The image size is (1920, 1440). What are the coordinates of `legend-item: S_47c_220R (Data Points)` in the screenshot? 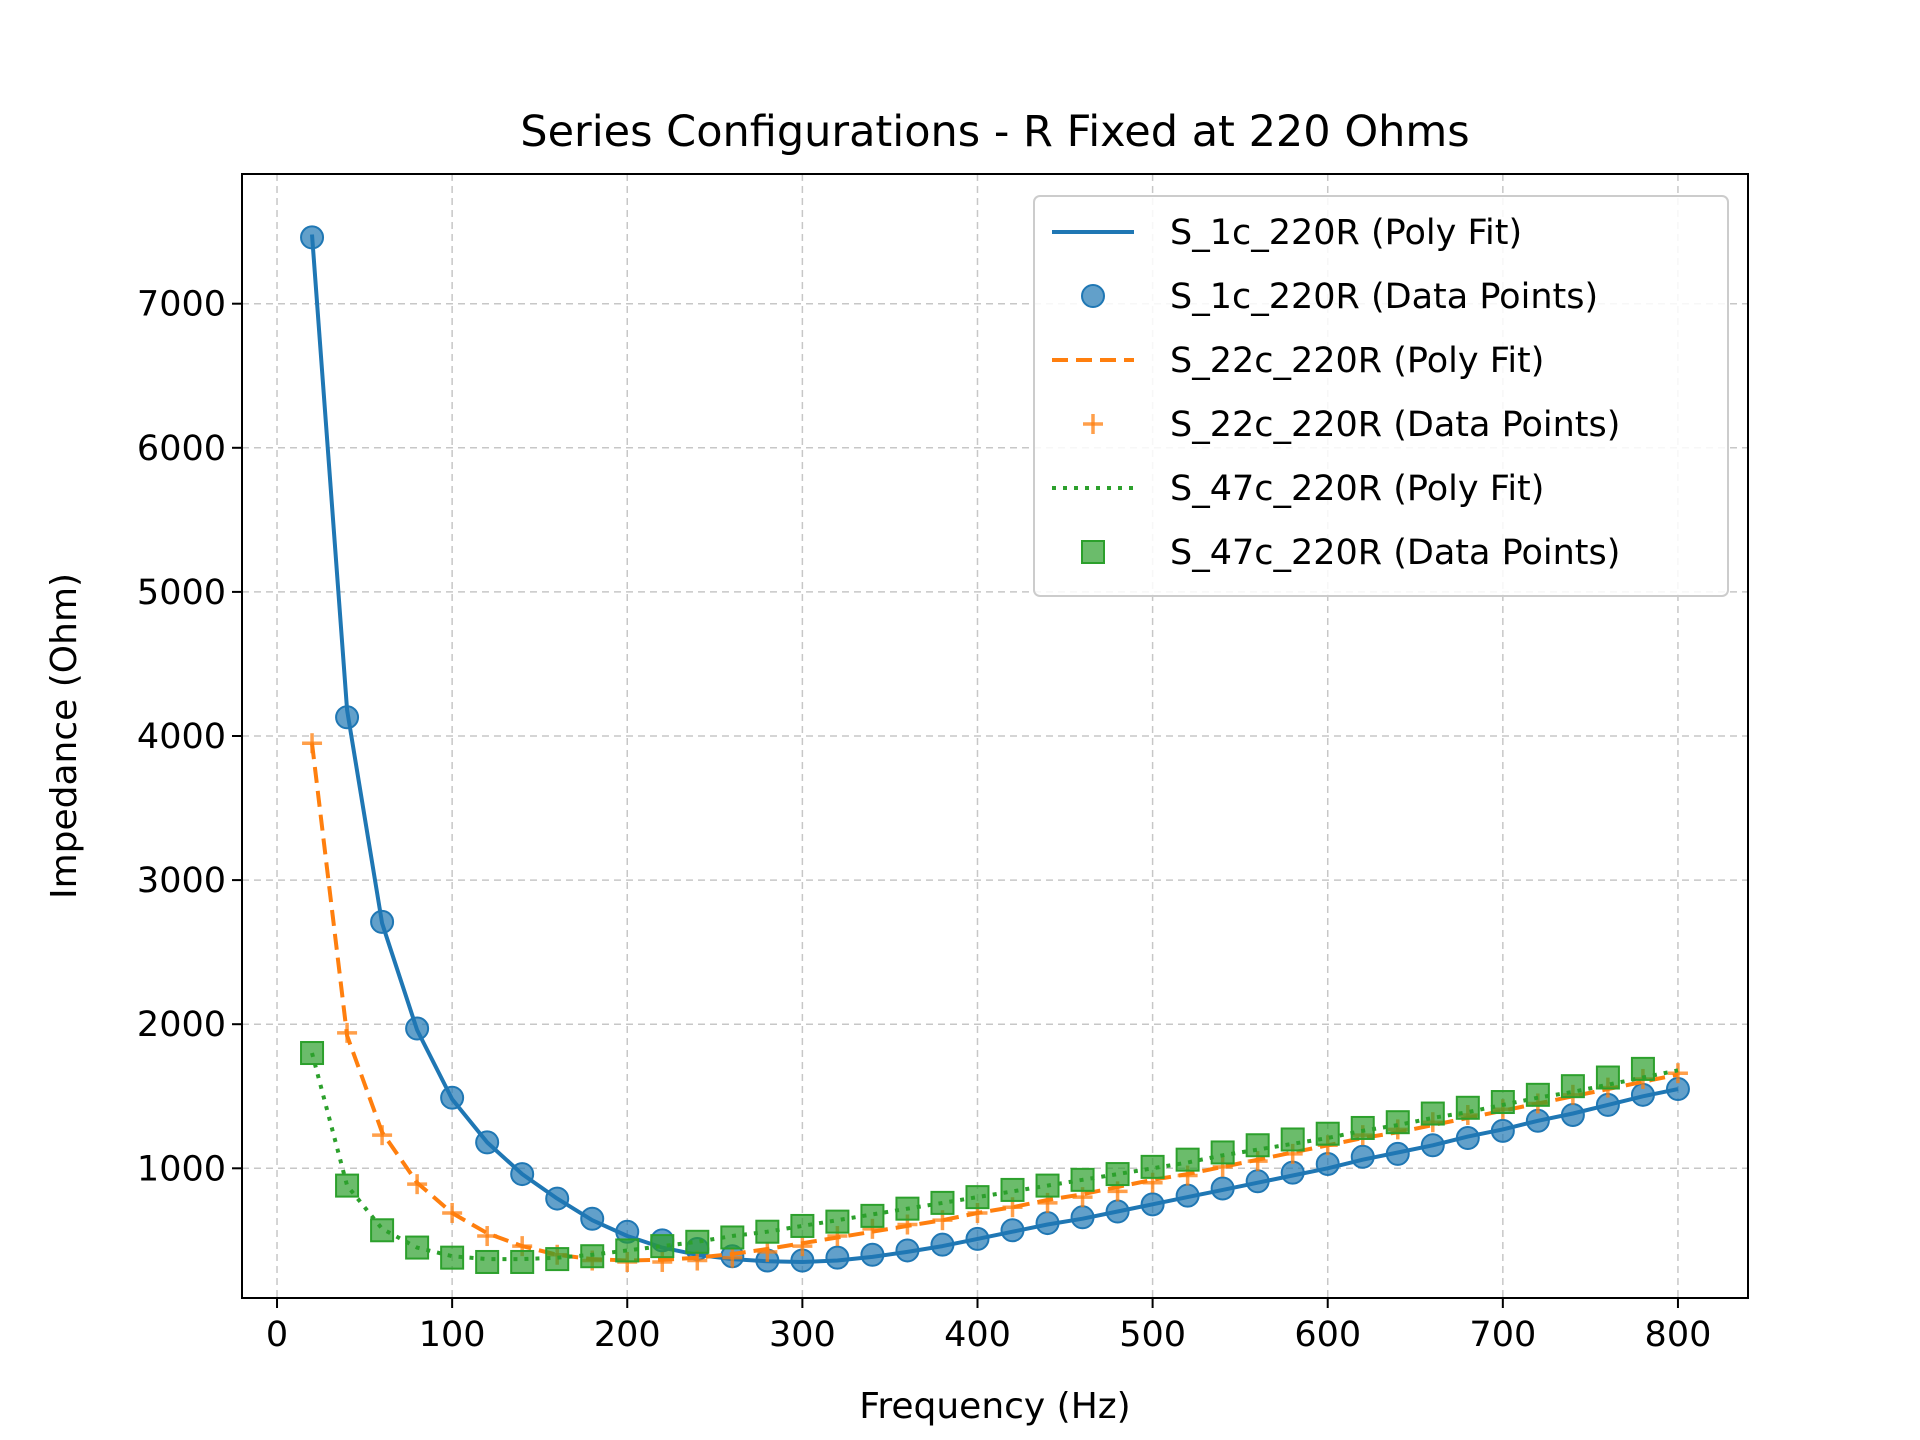 It's located at (1350, 553).